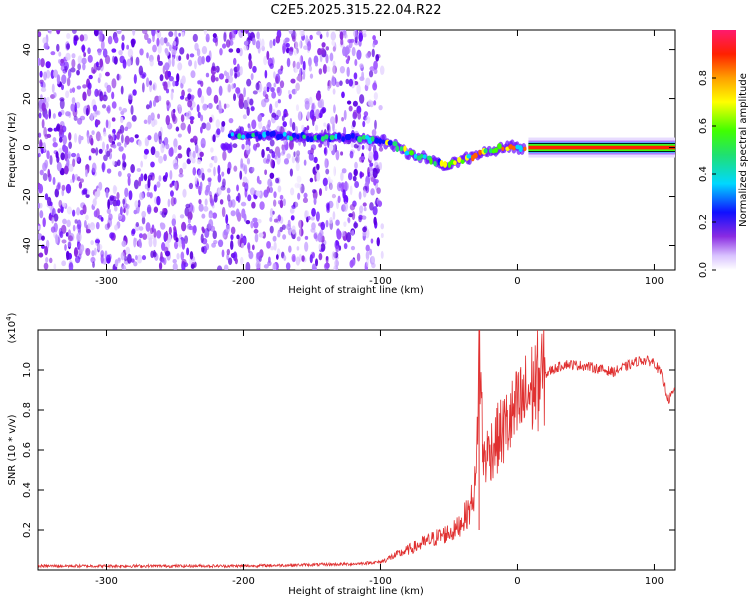  Describe the element at coordinates (601, 147) in the screenshot. I see `spec-steady-tone` at that location.